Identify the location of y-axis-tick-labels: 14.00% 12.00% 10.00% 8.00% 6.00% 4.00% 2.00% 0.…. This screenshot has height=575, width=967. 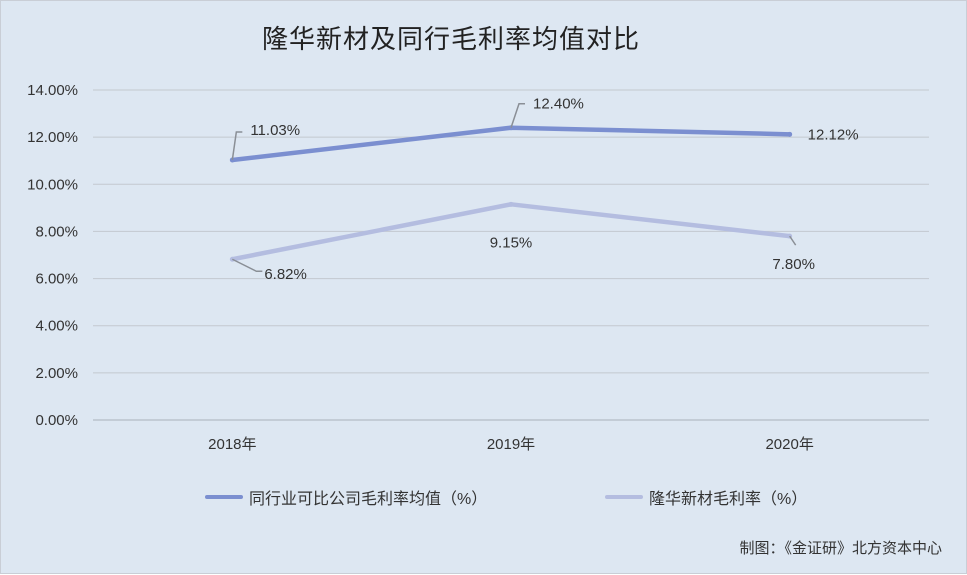
(52, 255).